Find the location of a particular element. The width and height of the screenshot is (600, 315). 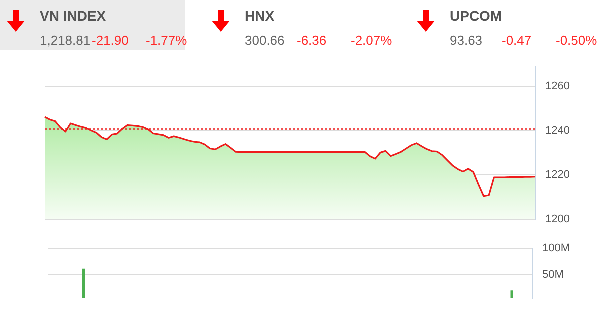

text: -1.77% is located at coordinates (167, 40).